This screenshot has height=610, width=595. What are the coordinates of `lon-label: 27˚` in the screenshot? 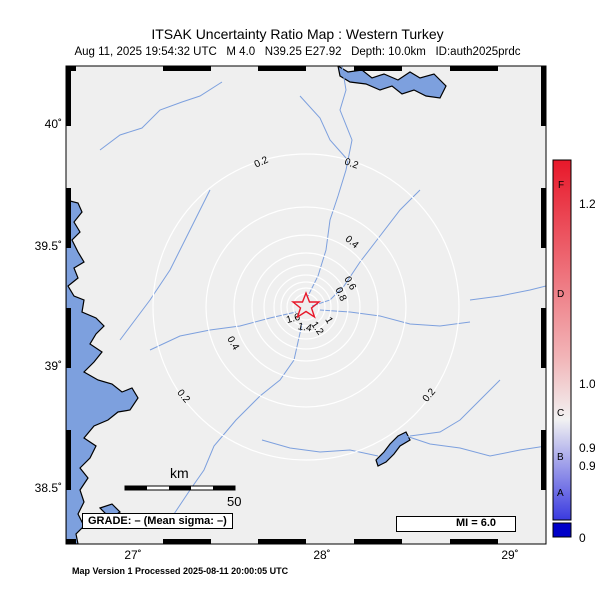 It's located at (133, 555).